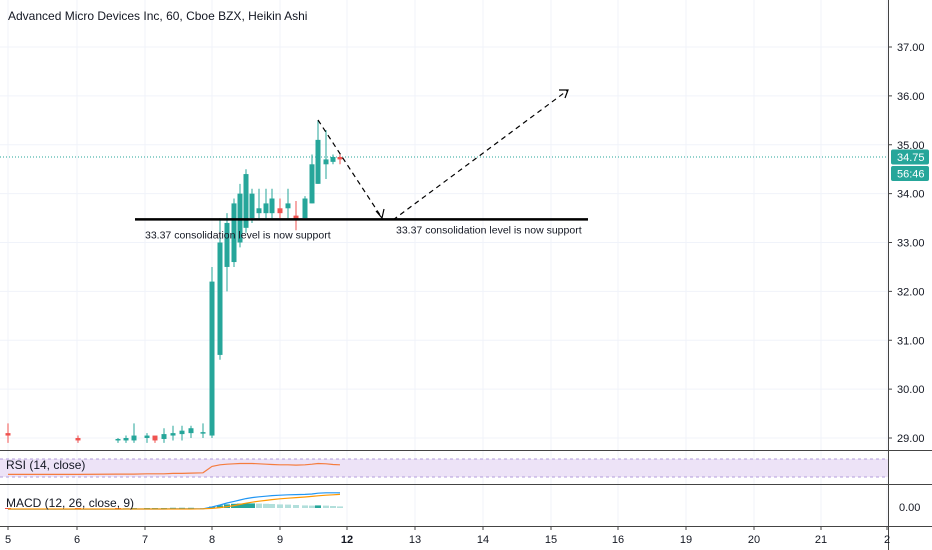 The height and width of the screenshot is (550, 932). What do you see at coordinates (483, 540) in the screenshot?
I see `time-tick-label: 14` at bounding box center [483, 540].